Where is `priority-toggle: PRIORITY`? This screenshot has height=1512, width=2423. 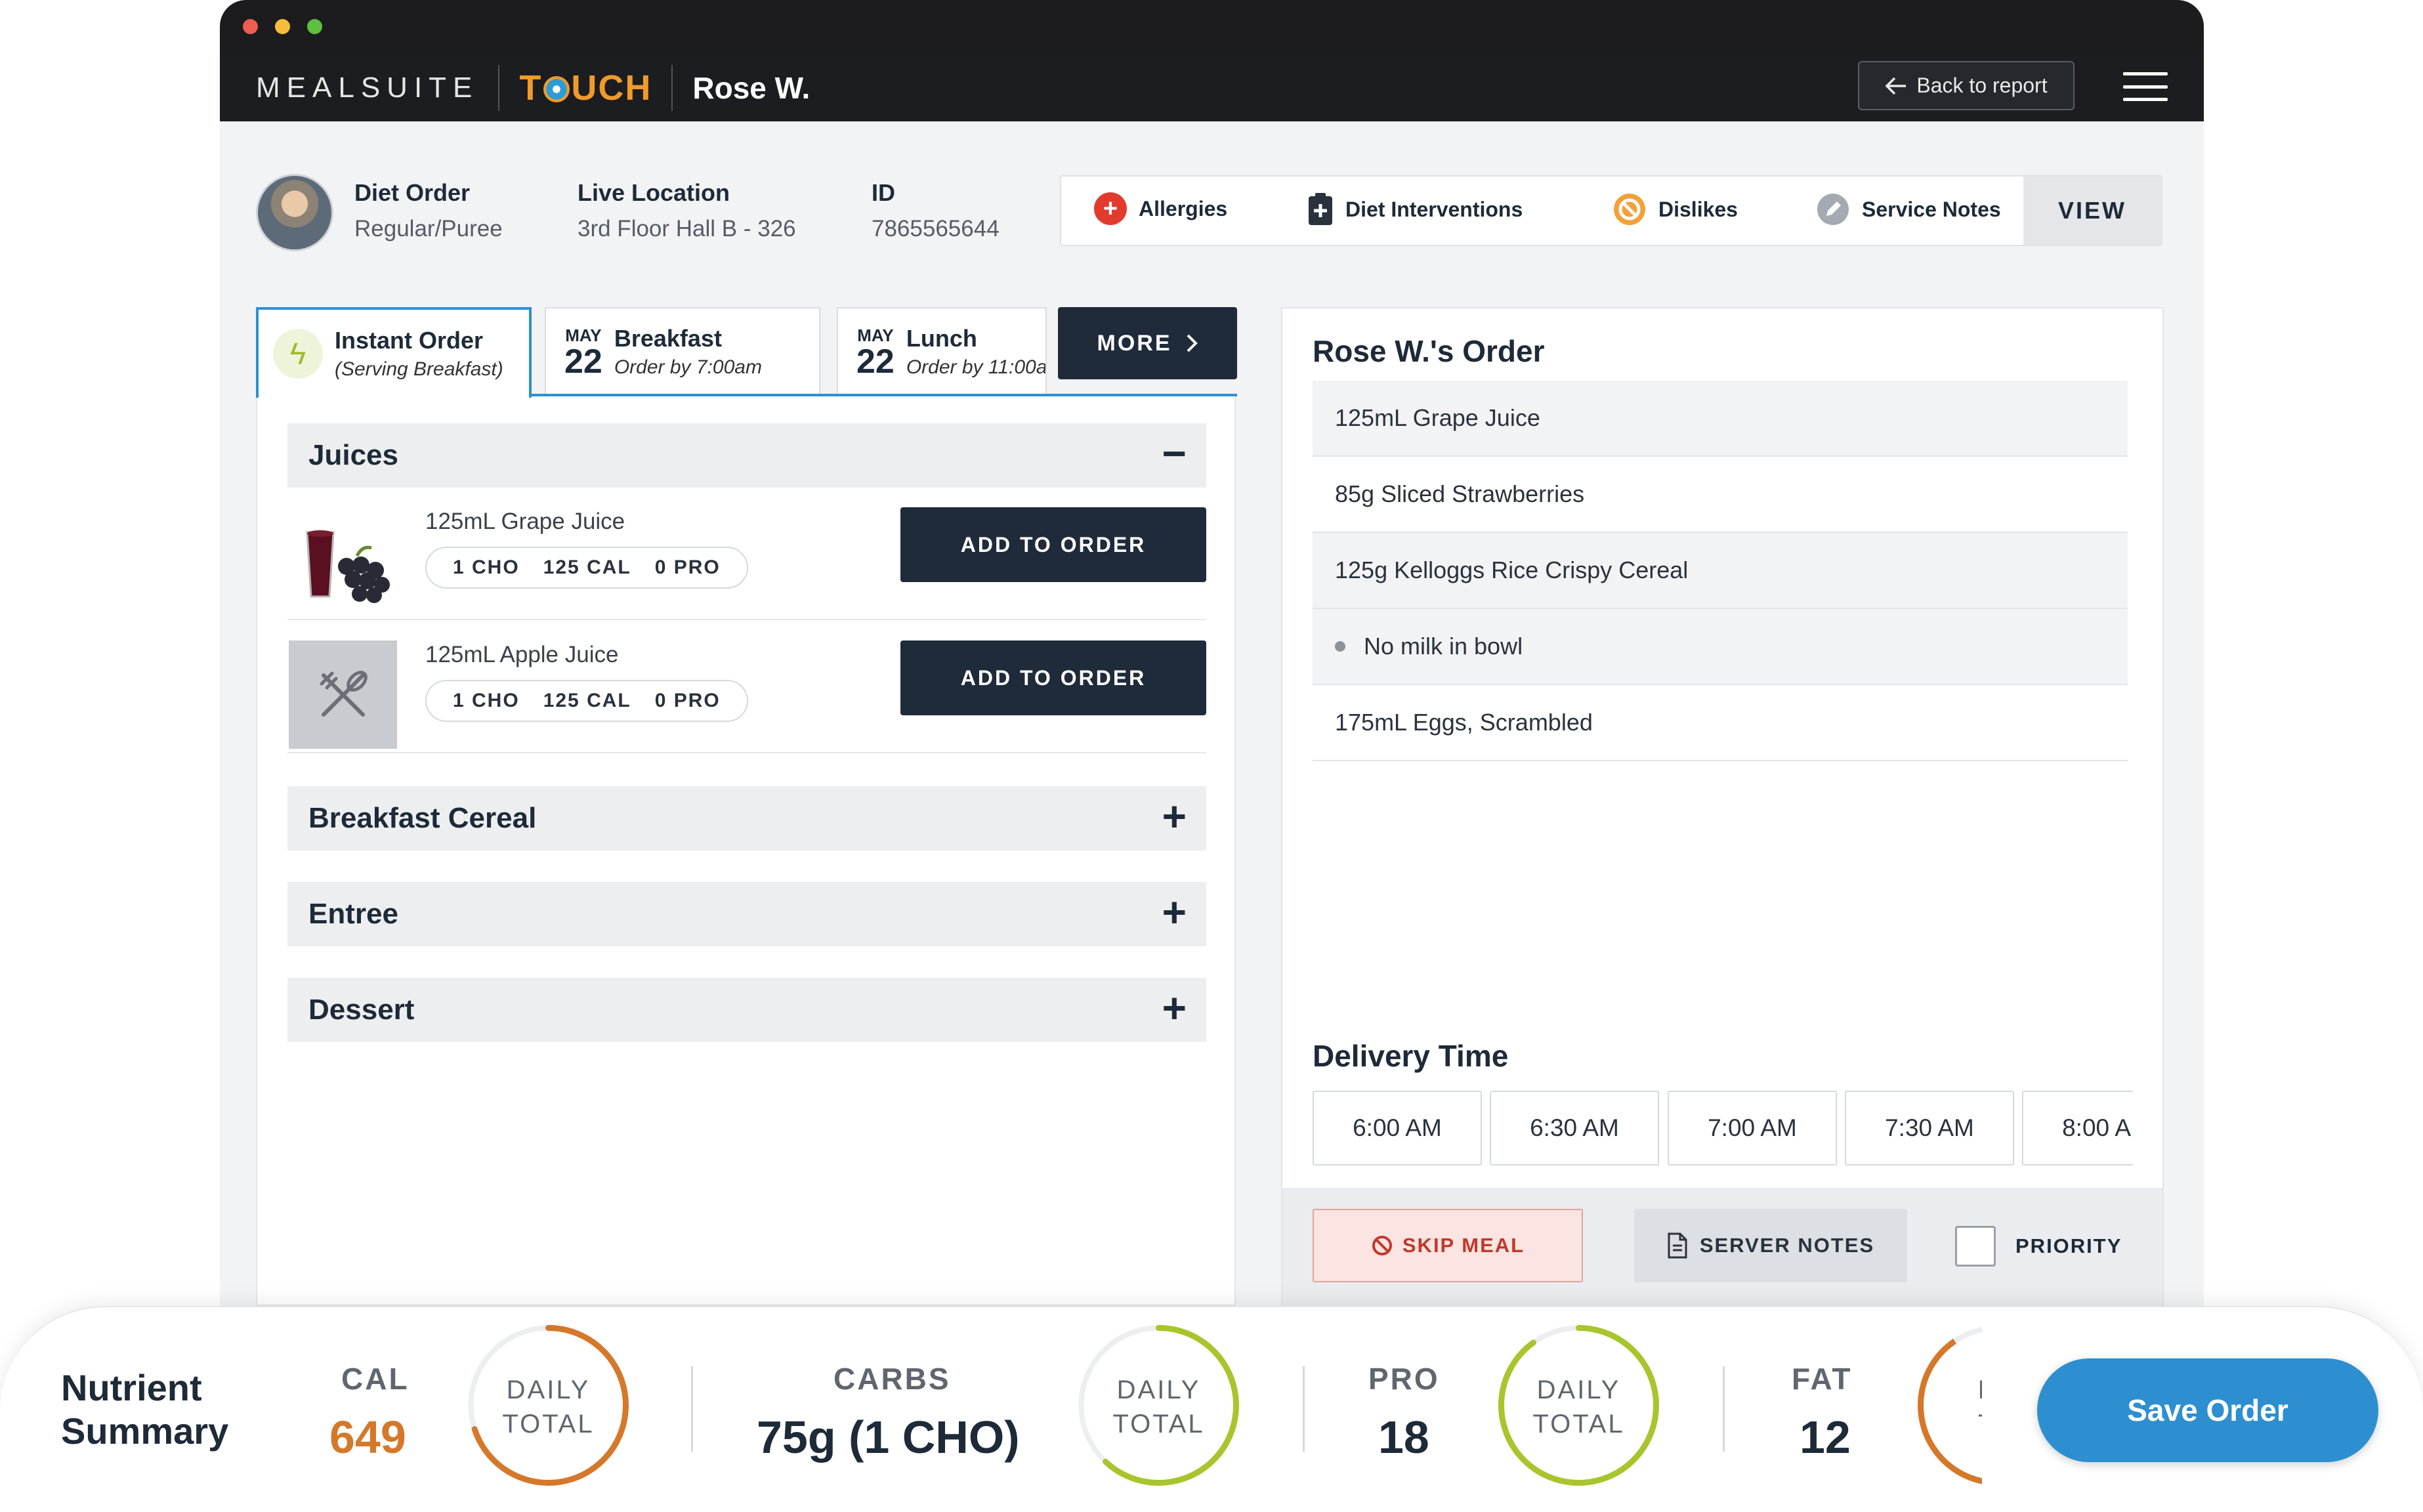 priority-toggle: PRIORITY is located at coordinates (2038, 1246).